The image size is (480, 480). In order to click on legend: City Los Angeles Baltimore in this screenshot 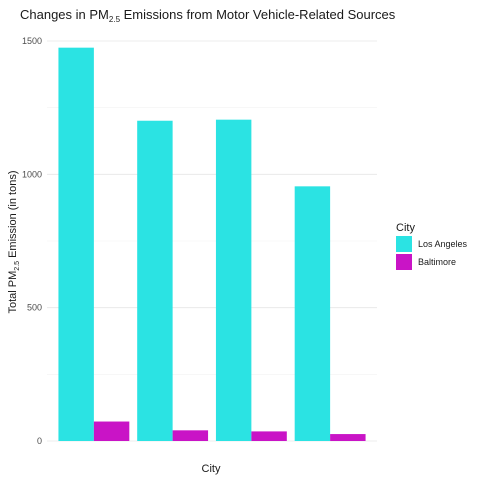, I will do `click(432, 246)`.